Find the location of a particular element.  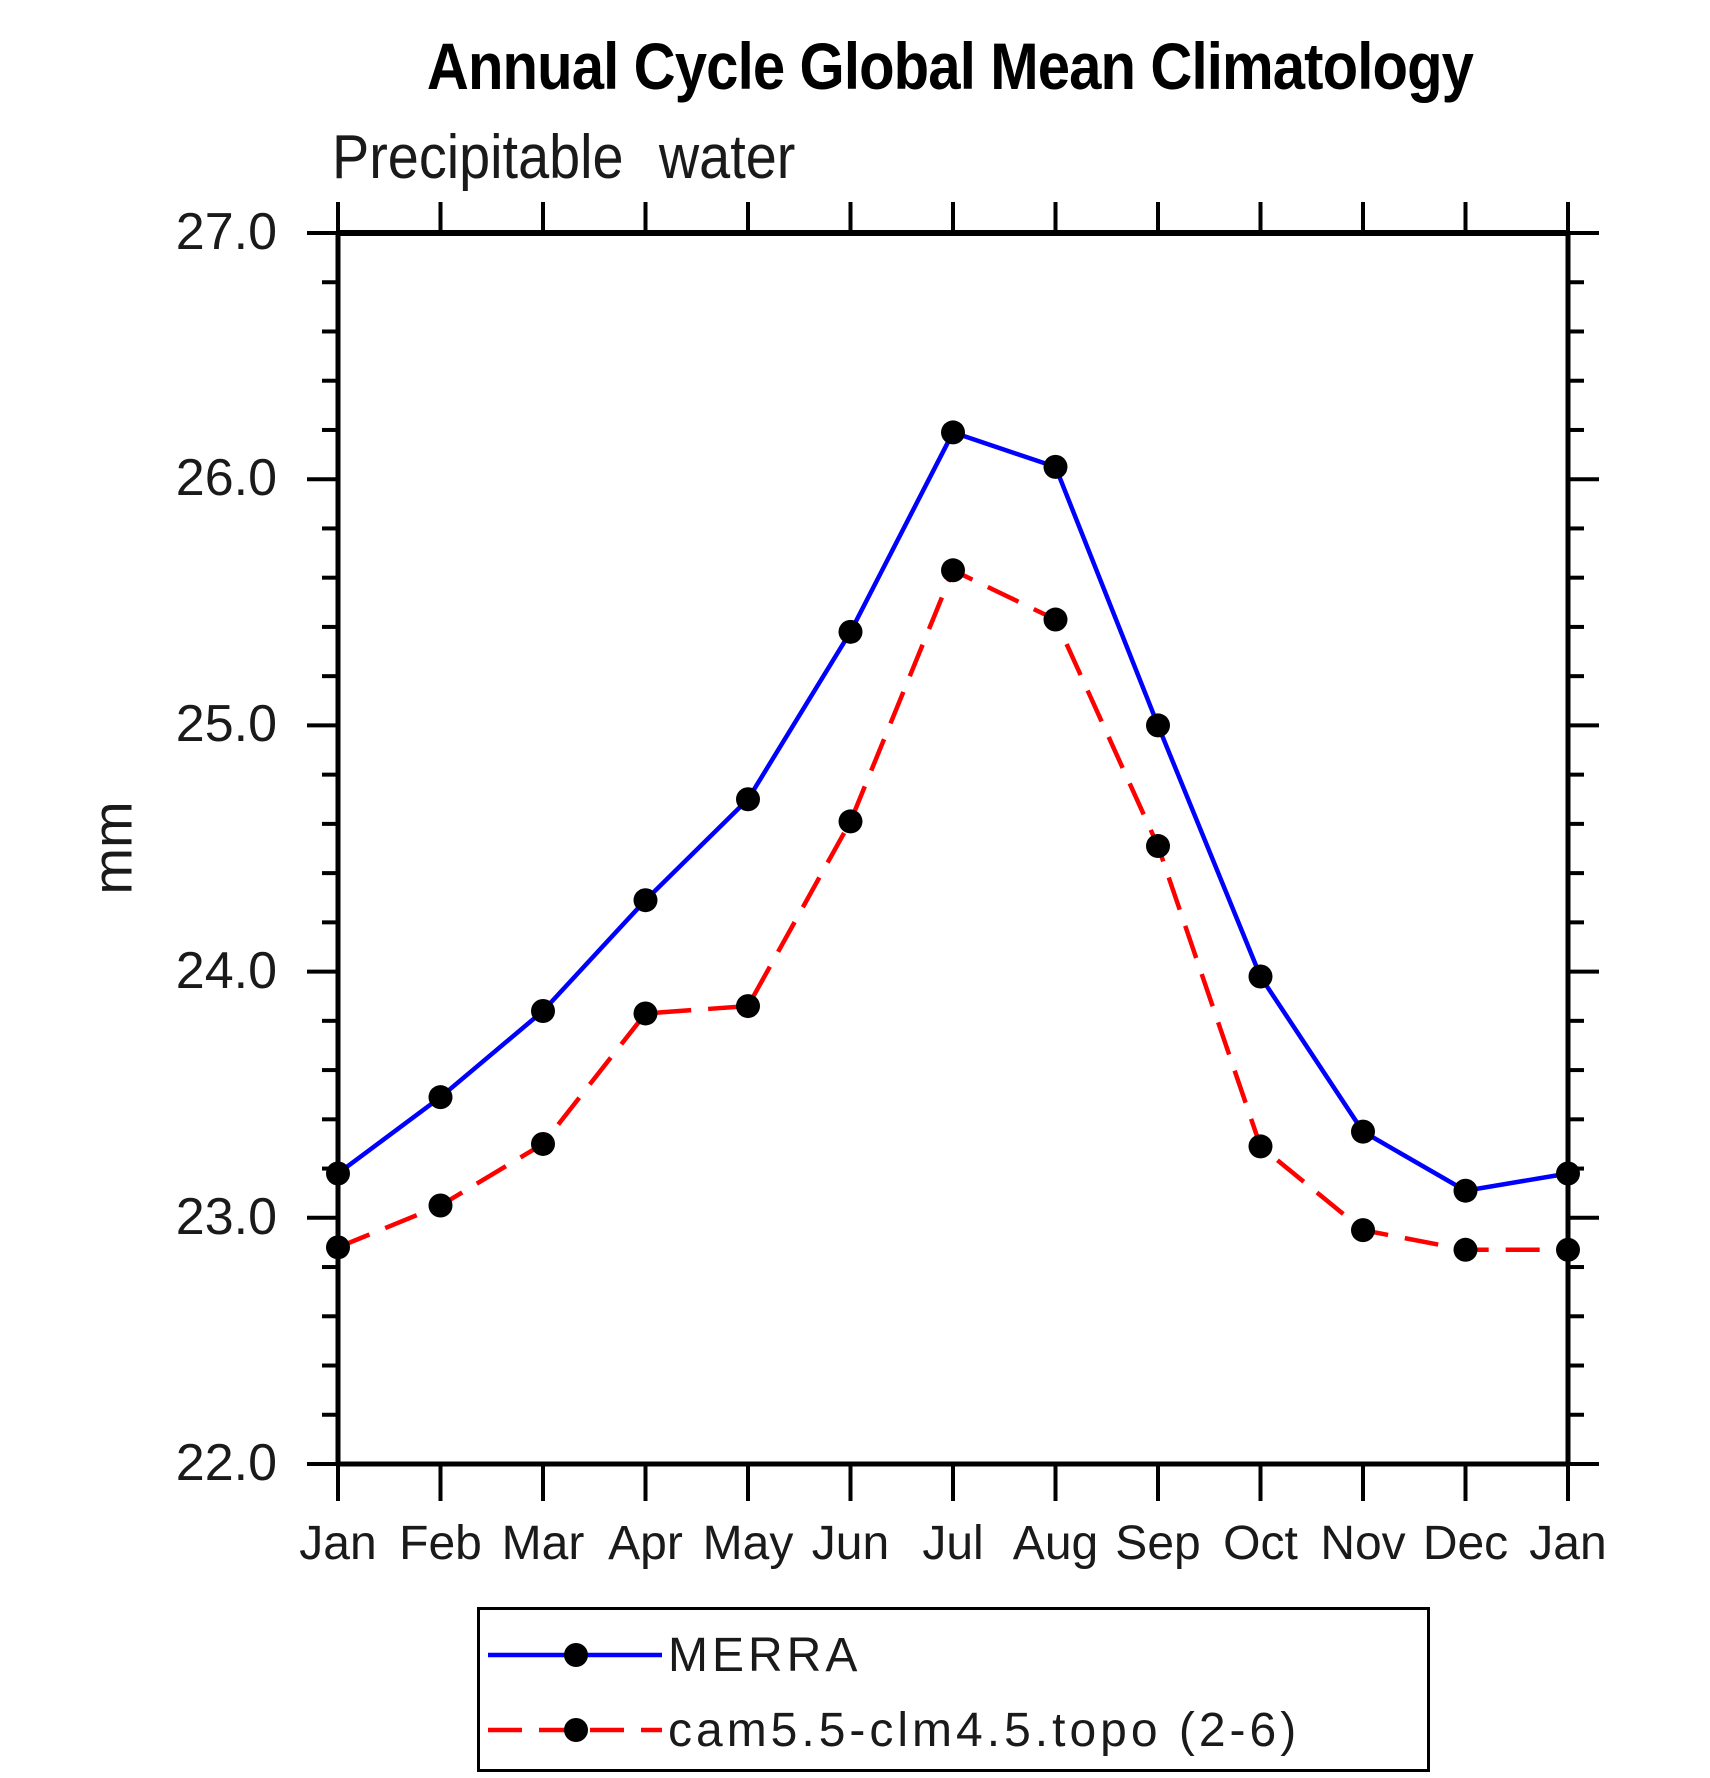

x-tick-label: Jul is located at coordinates (953, 1543).